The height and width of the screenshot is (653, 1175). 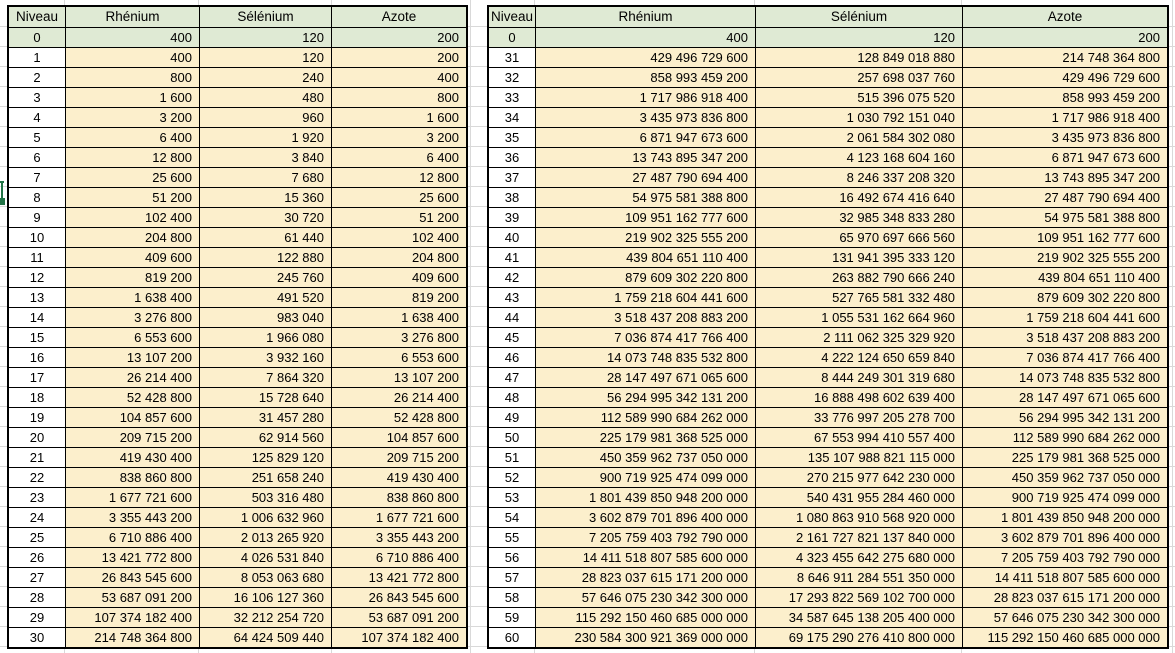 What do you see at coordinates (132, 317) in the screenshot?
I see `value-cell-rhenium: 3 276 800` at bounding box center [132, 317].